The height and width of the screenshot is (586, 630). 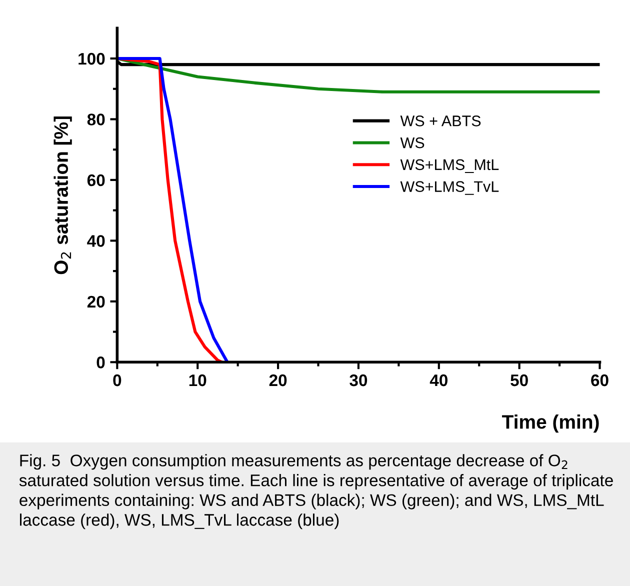 What do you see at coordinates (412, 142) in the screenshot?
I see `legend-label: WS` at bounding box center [412, 142].